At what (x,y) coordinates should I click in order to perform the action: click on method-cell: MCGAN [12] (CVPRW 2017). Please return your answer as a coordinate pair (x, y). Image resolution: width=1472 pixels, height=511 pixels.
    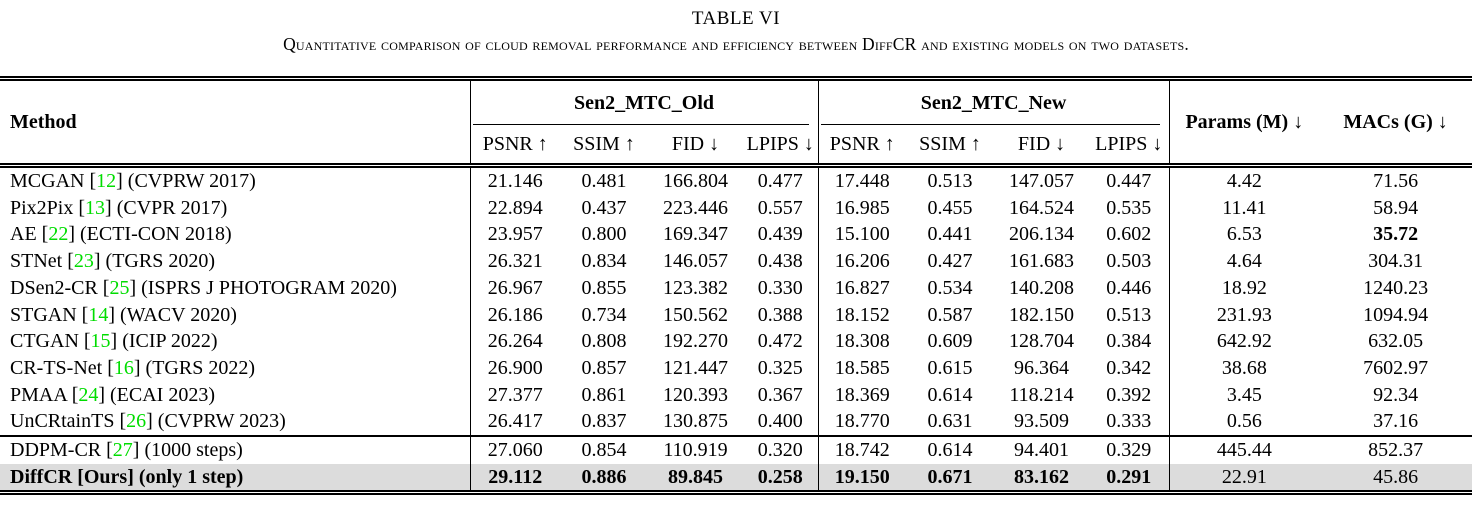
    Looking at the image, I should click on (235, 180).